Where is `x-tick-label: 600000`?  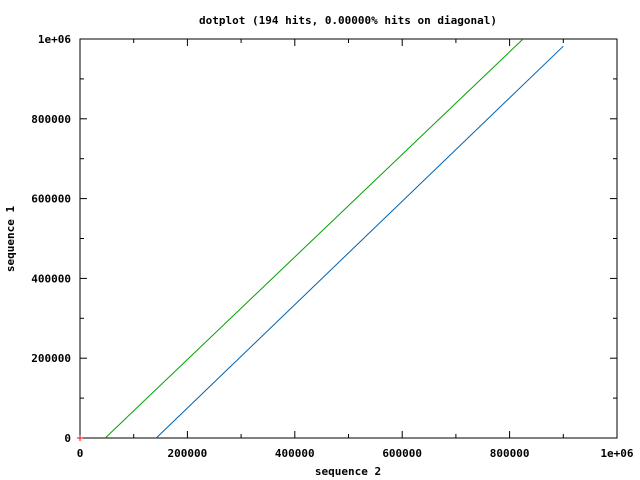
x-tick-label: 600000 is located at coordinates (402, 453).